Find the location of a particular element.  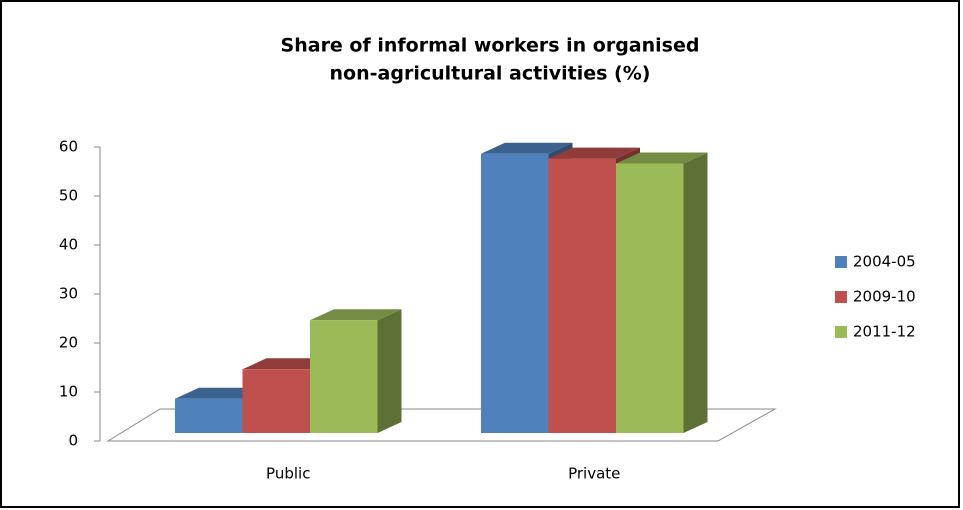

y-tick-label: 20 is located at coordinates (68, 343).